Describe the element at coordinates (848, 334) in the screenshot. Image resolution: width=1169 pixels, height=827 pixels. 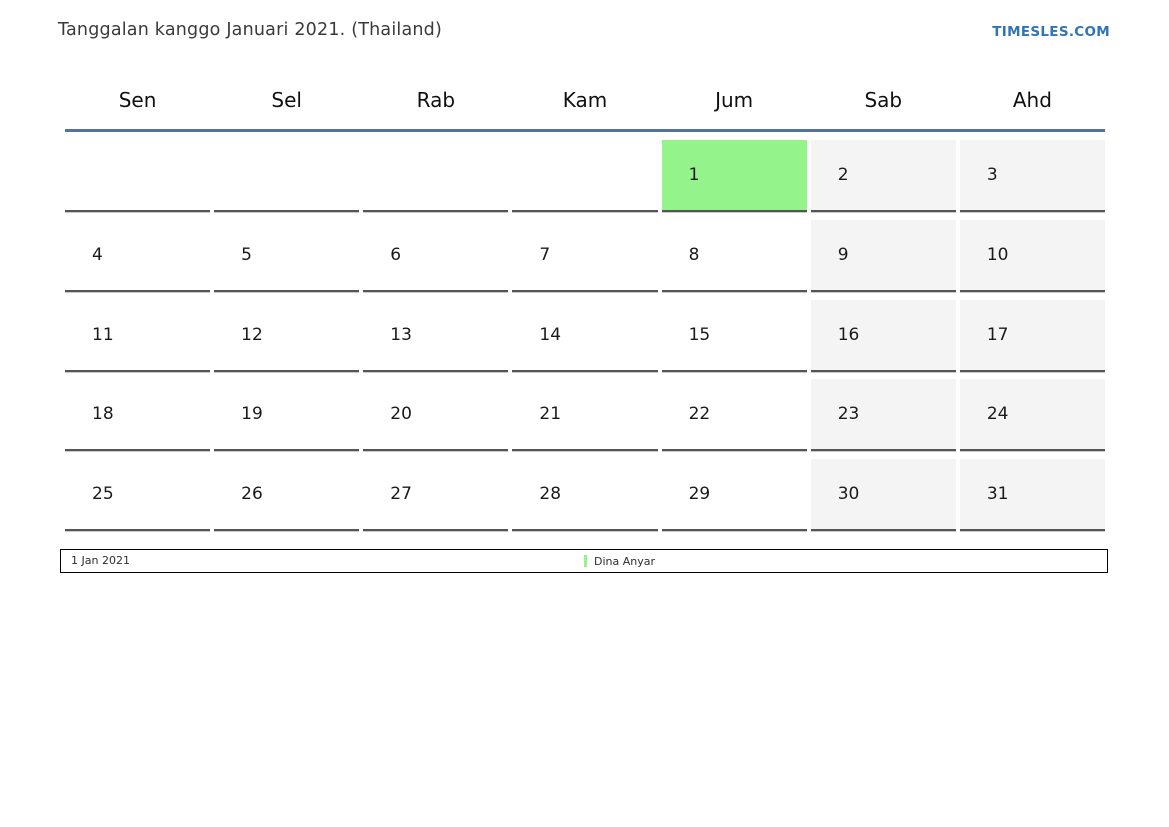
I see `day-number: 16` at that location.